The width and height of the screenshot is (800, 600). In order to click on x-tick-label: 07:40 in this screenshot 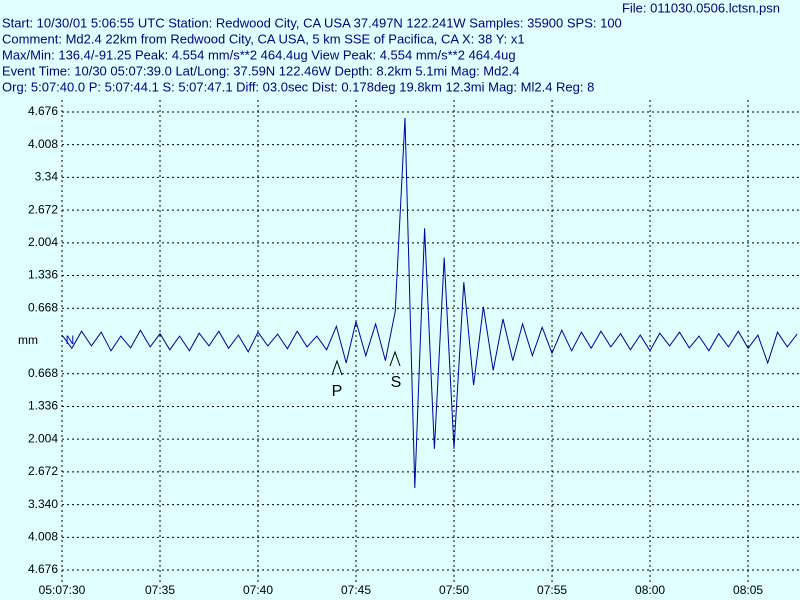, I will do `click(258, 590)`.